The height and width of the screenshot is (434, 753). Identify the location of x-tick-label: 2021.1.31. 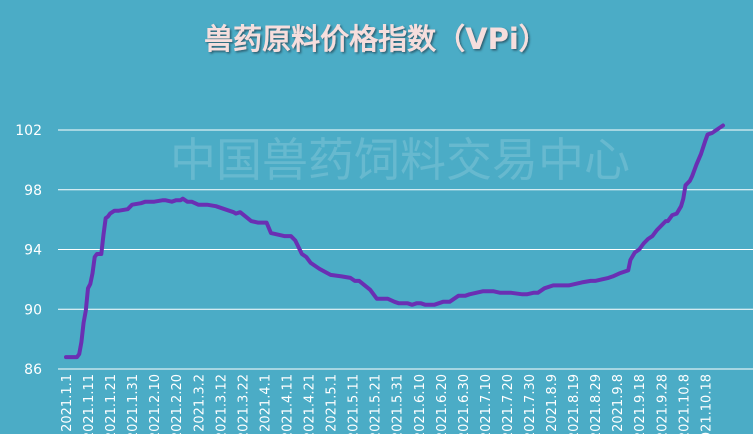
(133, 404).